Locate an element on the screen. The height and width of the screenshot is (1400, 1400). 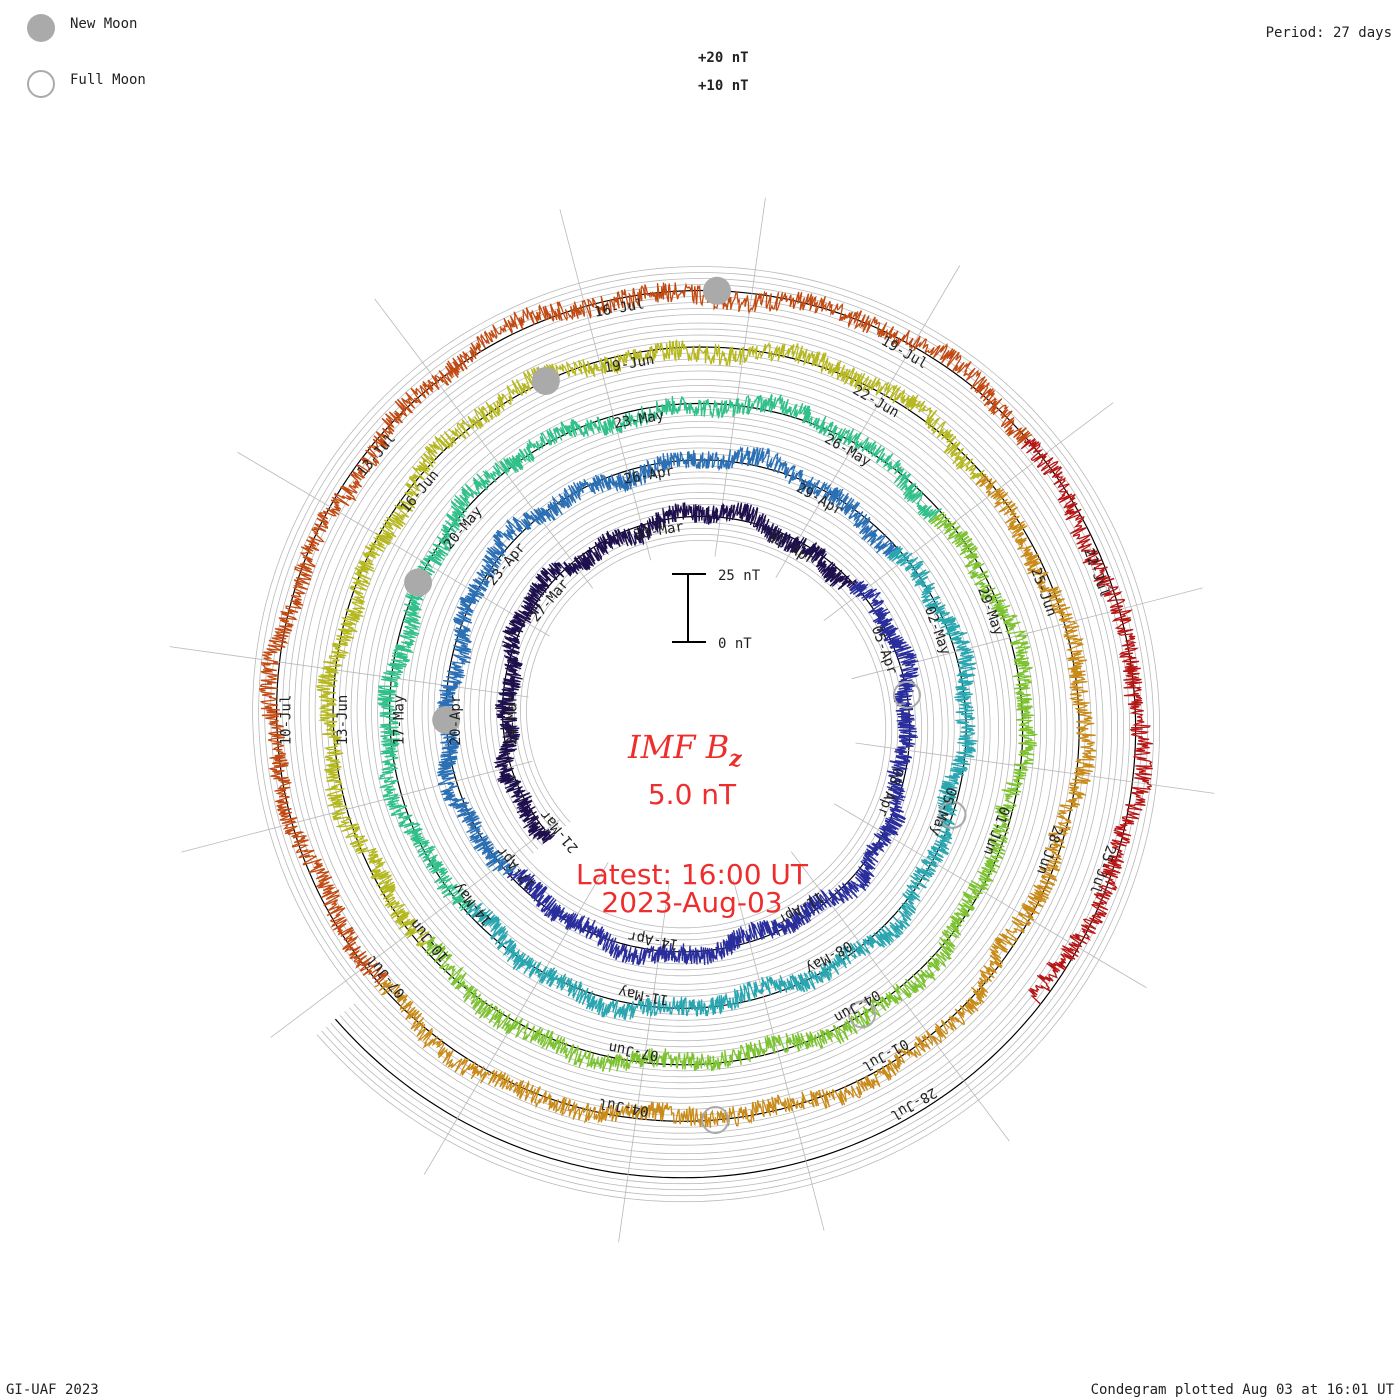
date-label: 11-May is located at coordinates (643, 995).